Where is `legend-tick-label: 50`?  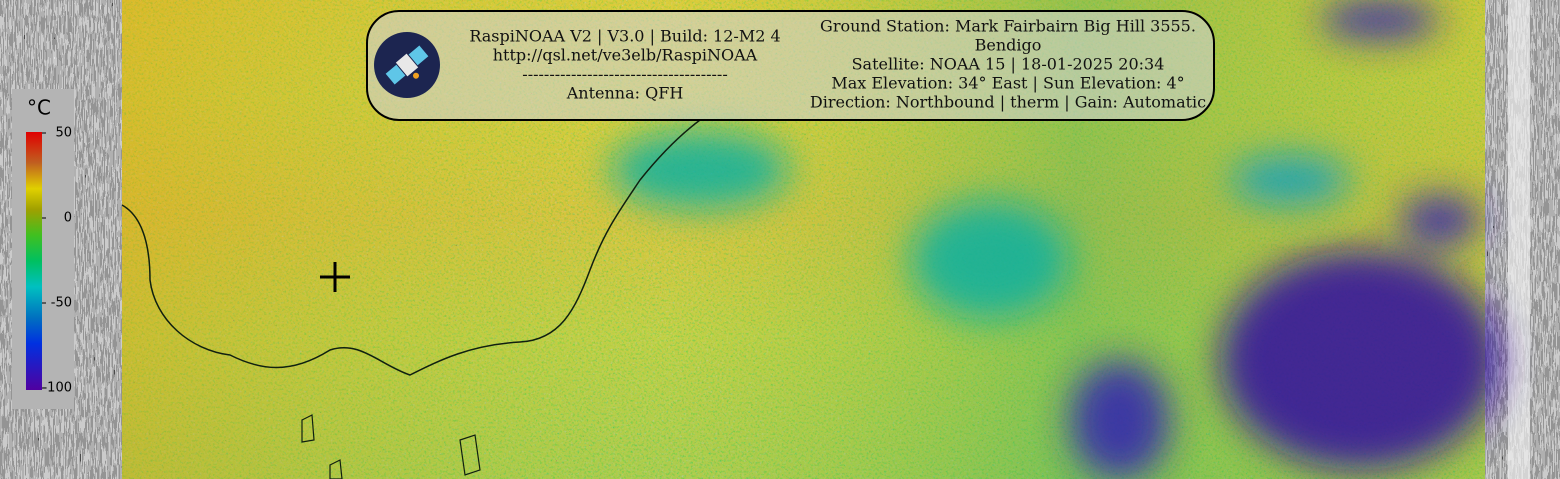
legend-tick-label: 50 is located at coordinates (63, 133).